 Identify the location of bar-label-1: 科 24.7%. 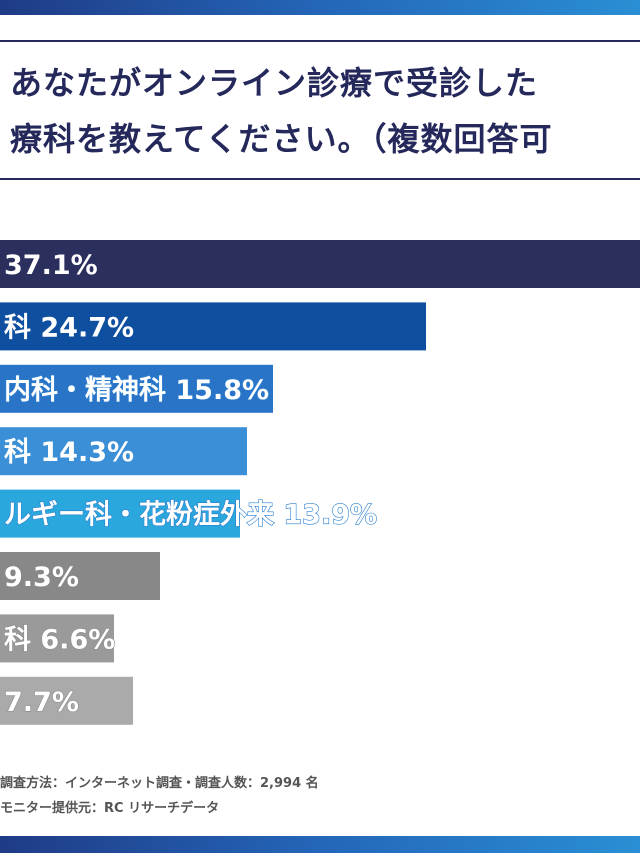
(69, 327).